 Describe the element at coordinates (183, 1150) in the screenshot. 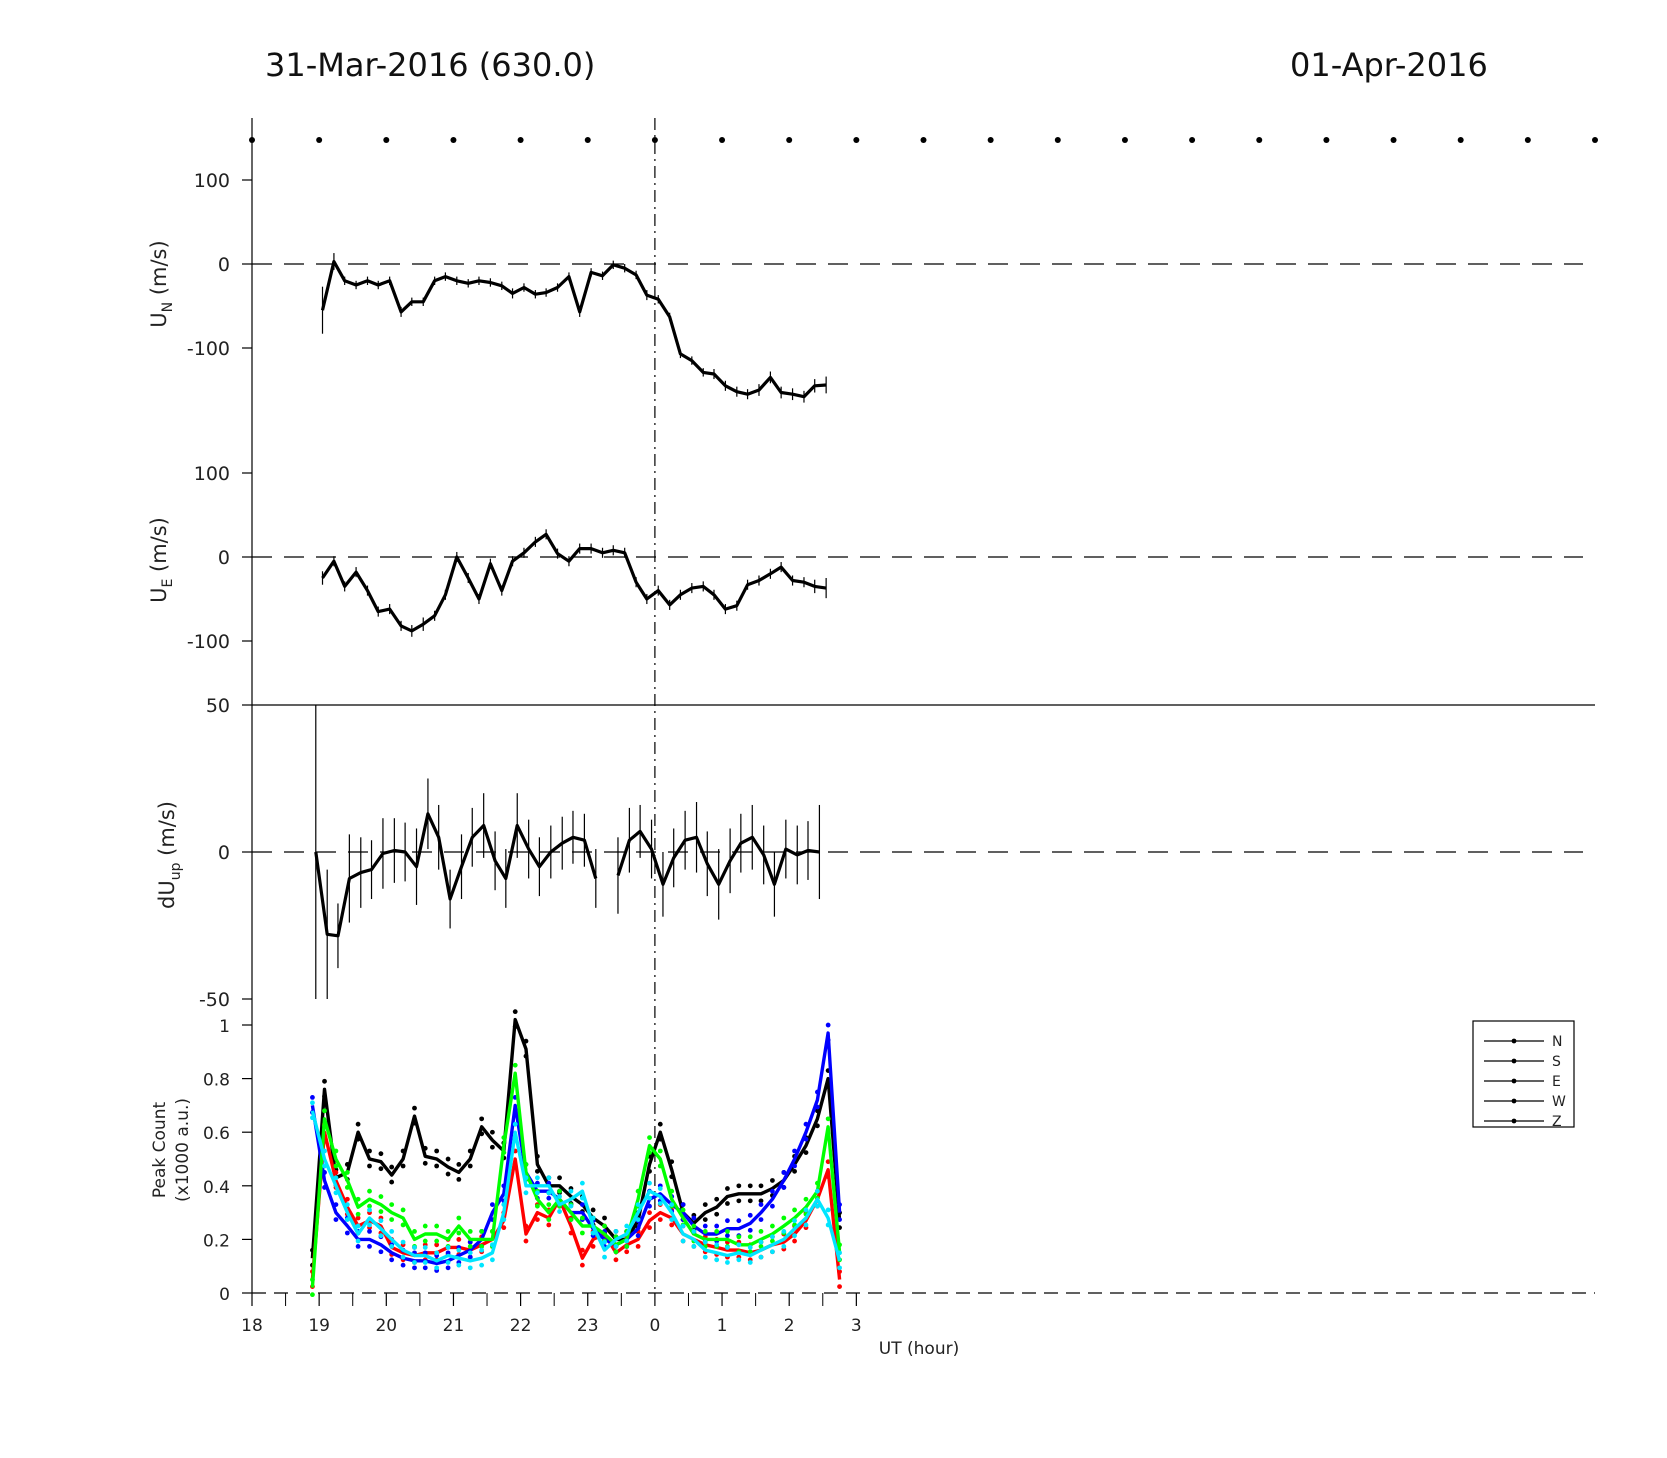

I see `pc-ylabel-line2: (x1000 a.u.)` at that location.